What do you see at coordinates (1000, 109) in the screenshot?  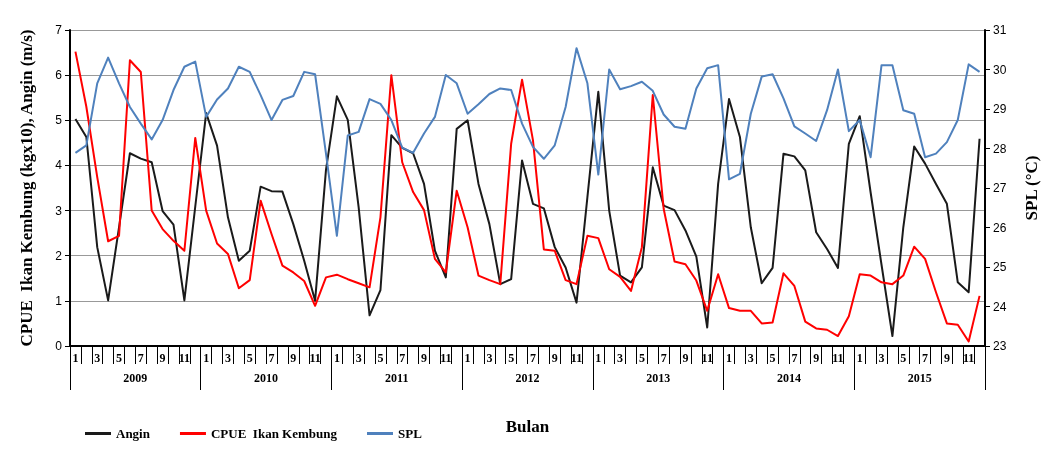 I see `y2-tick-label: 29` at bounding box center [1000, 109].